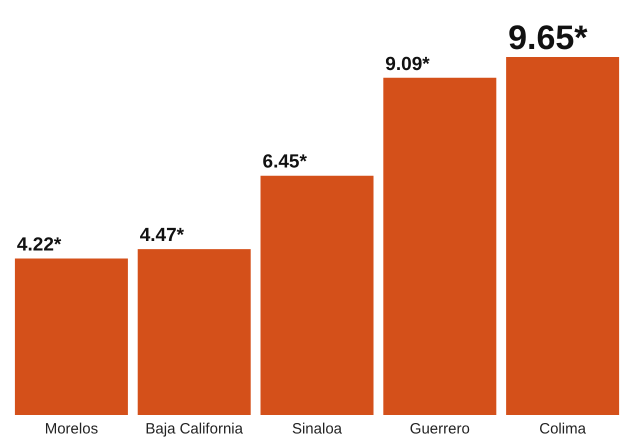 The image size is (624, 444). Describe the element at coordinates (71, 429) in the screenshot. I see `x-tick-label: Morelos` at that location.